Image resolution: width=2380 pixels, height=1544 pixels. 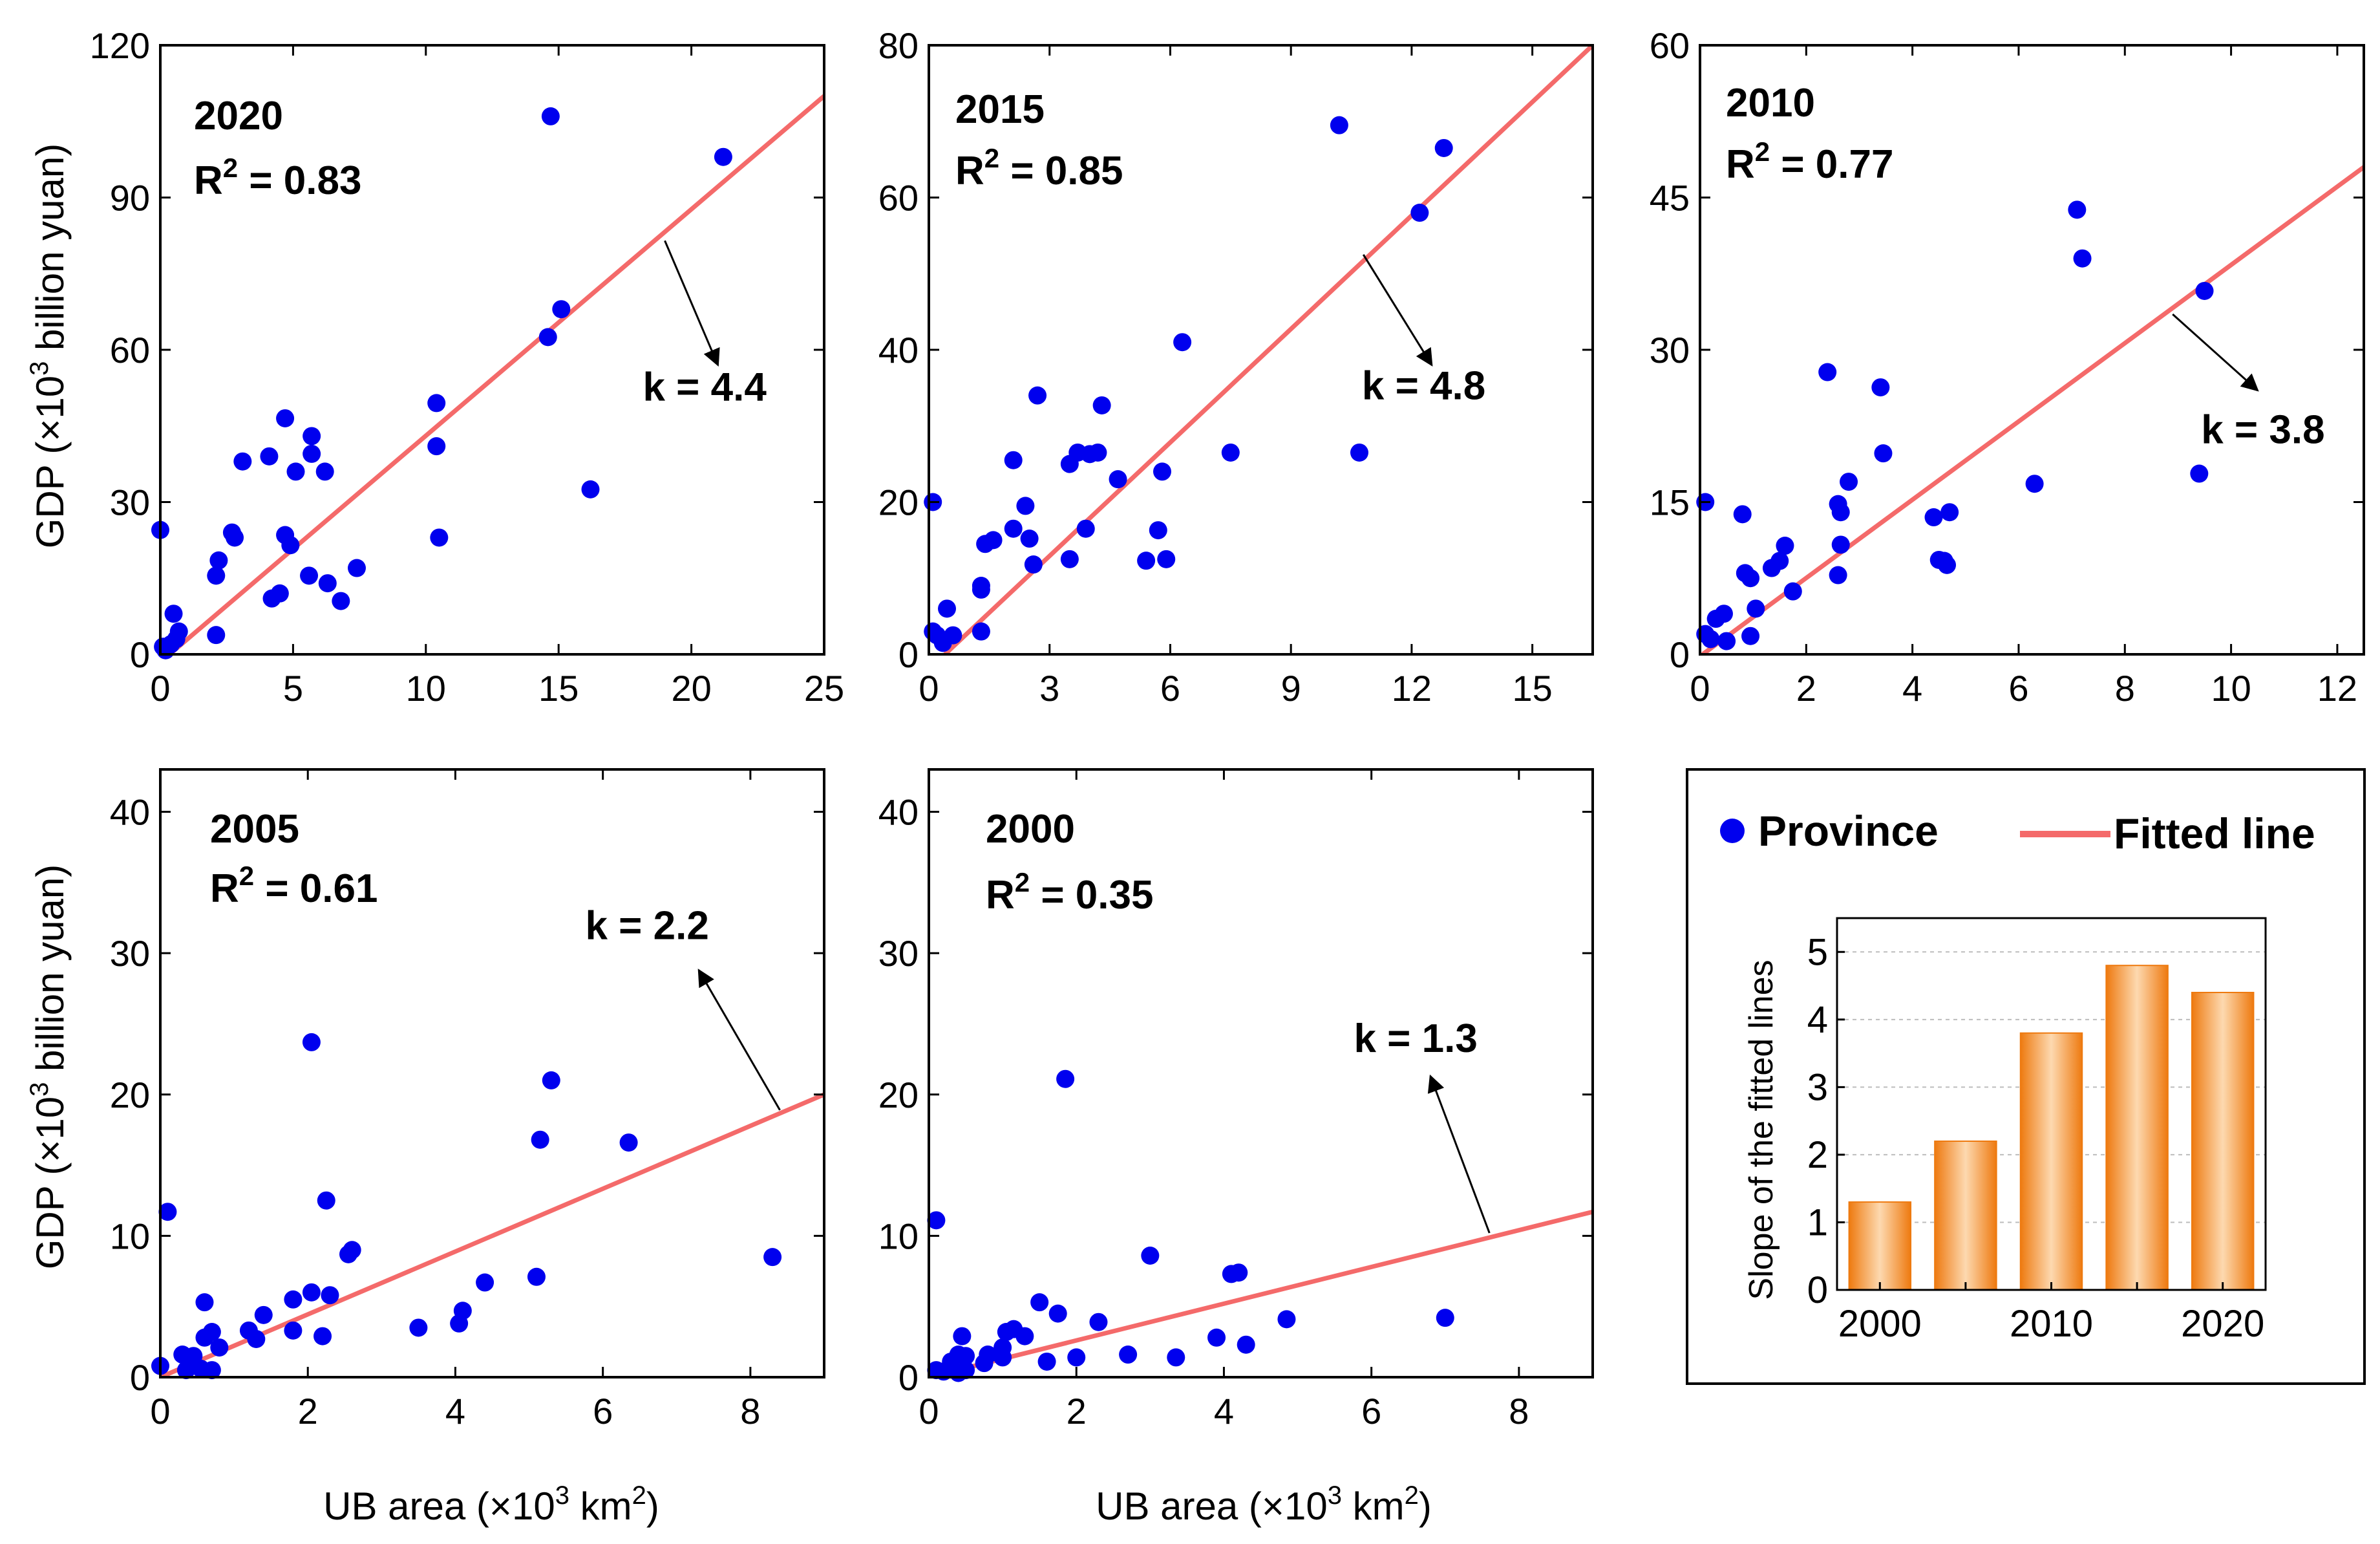 I want to click on y-axis-label-bottom: GDP (×103 billion yuan), so click(x=48, y=1066).